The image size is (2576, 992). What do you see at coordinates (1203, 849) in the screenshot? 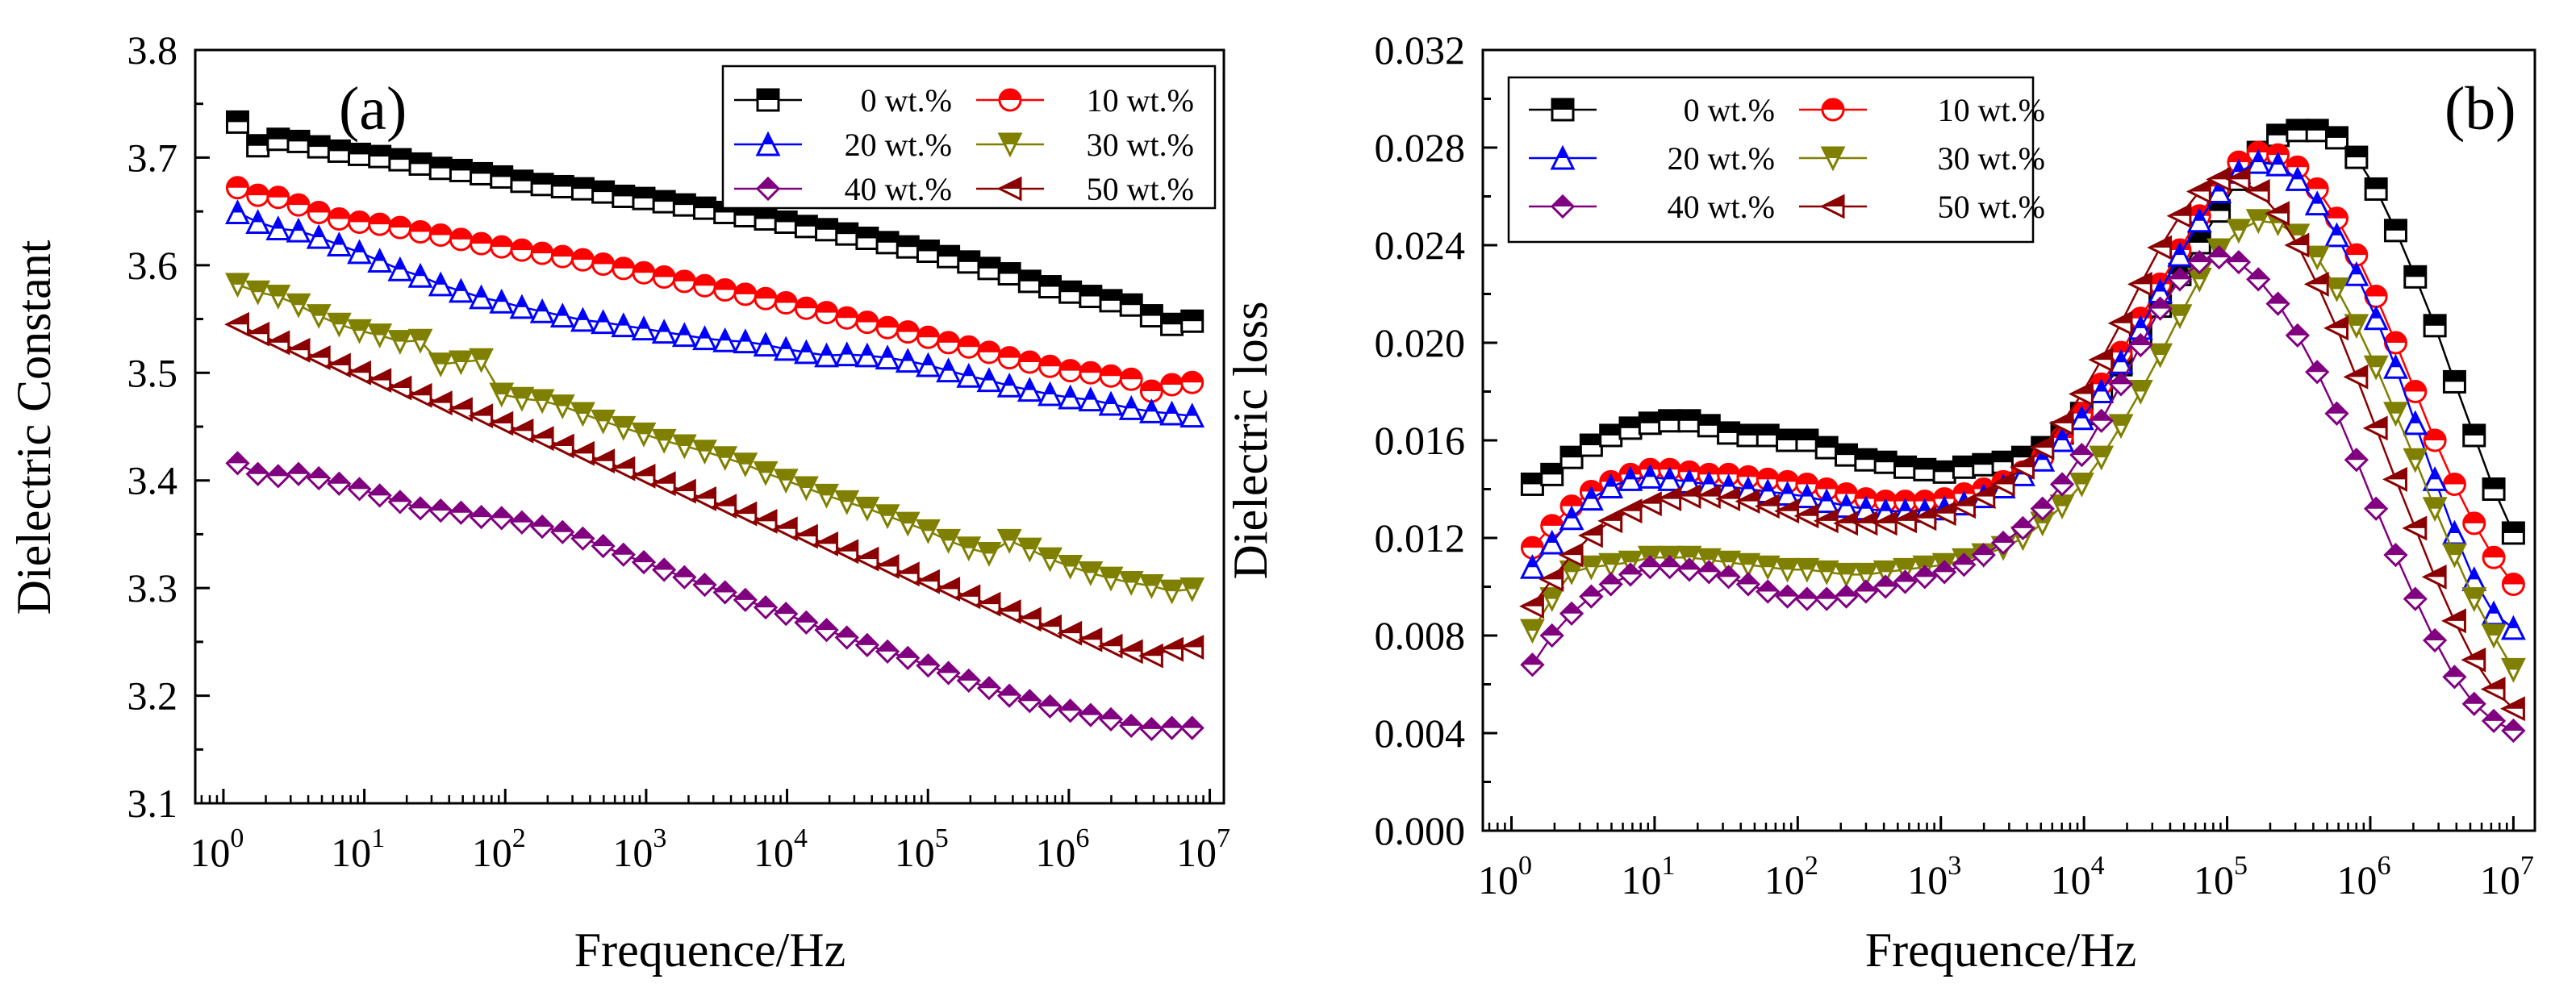
I see `x-tick-label: 10⁷` at bounding box center [1203, 849].